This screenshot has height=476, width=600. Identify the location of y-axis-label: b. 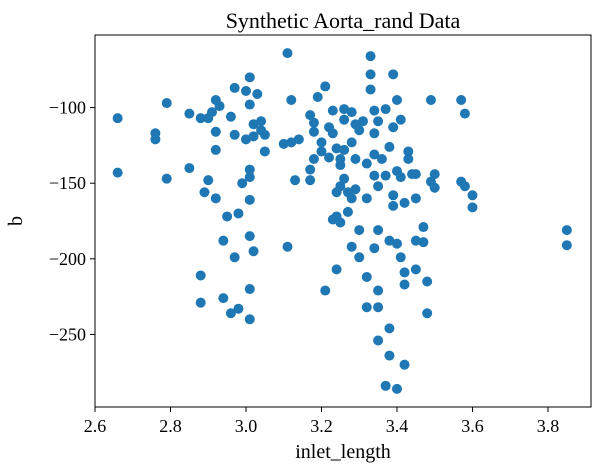
(16, 221).